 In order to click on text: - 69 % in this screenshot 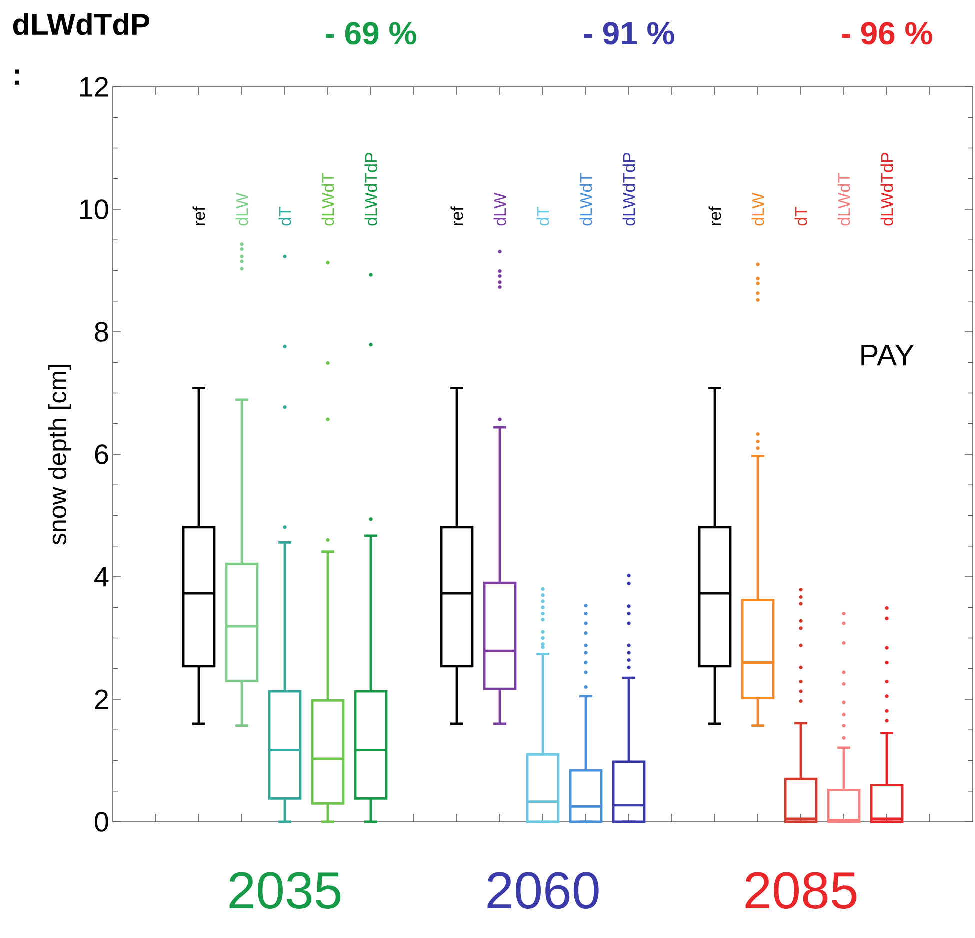, I will do `click(371, 33)`.